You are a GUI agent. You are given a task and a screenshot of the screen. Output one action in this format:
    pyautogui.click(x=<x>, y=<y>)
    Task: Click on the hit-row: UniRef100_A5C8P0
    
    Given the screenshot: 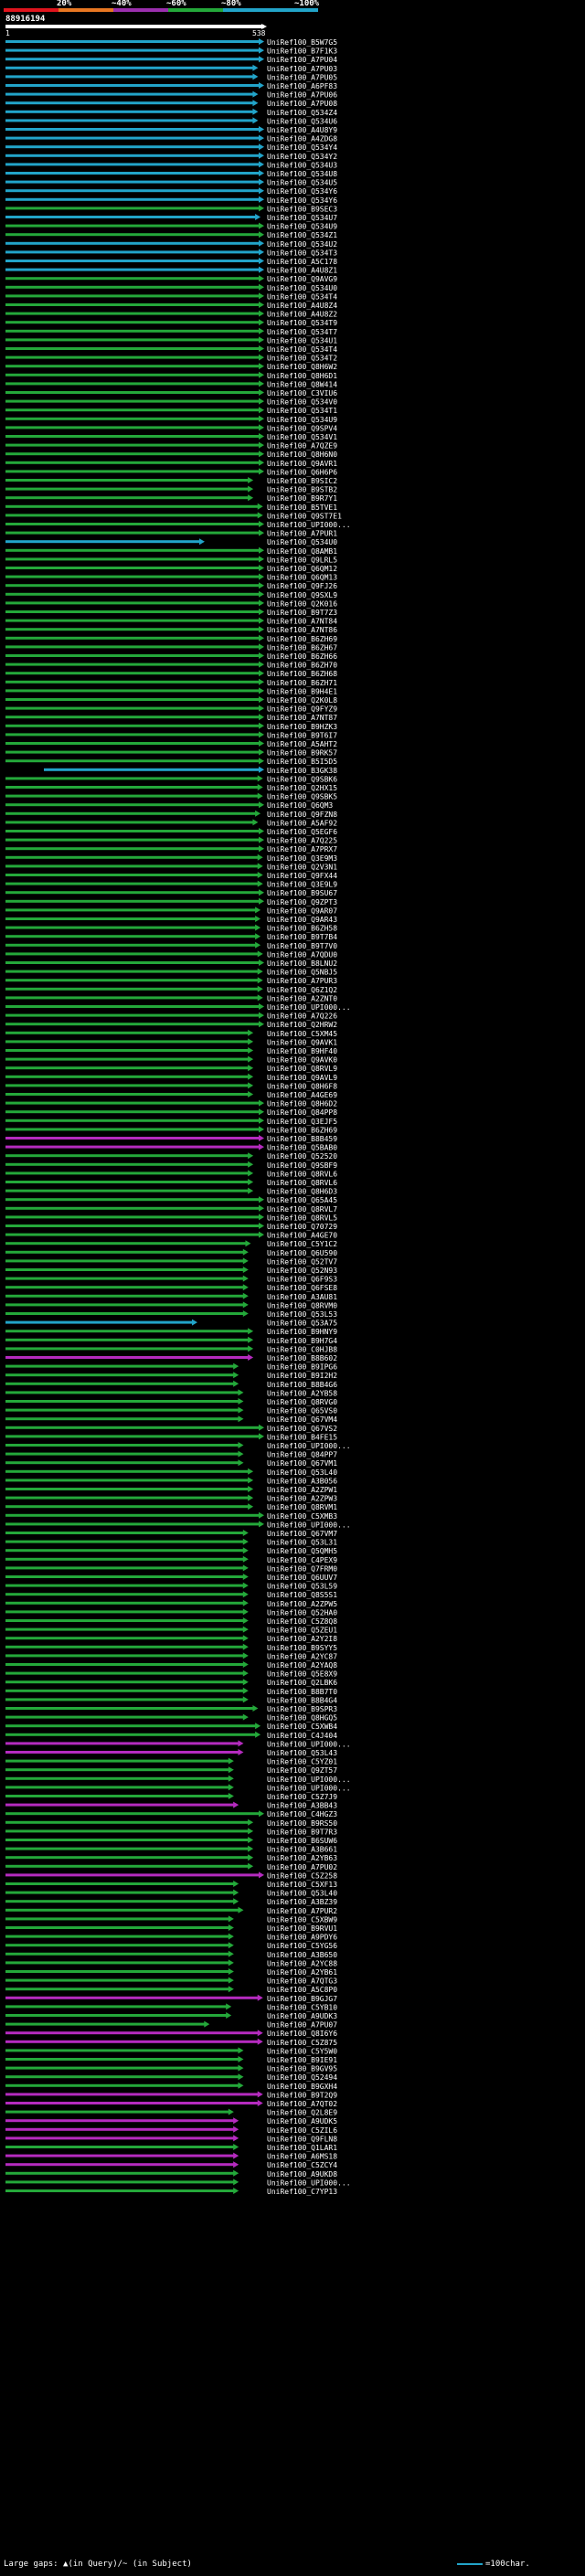 What is the action you would take?
    pyautogui.click(x=171, y=1990)
    